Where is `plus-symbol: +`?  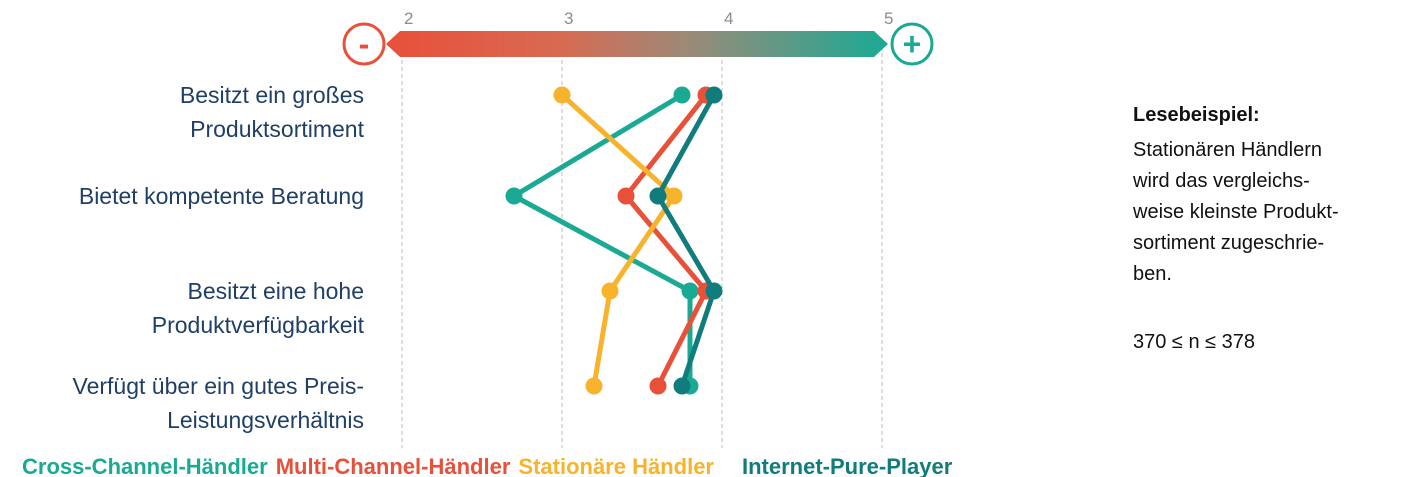
plus-symbol: + is located at coordinates (912, 44).